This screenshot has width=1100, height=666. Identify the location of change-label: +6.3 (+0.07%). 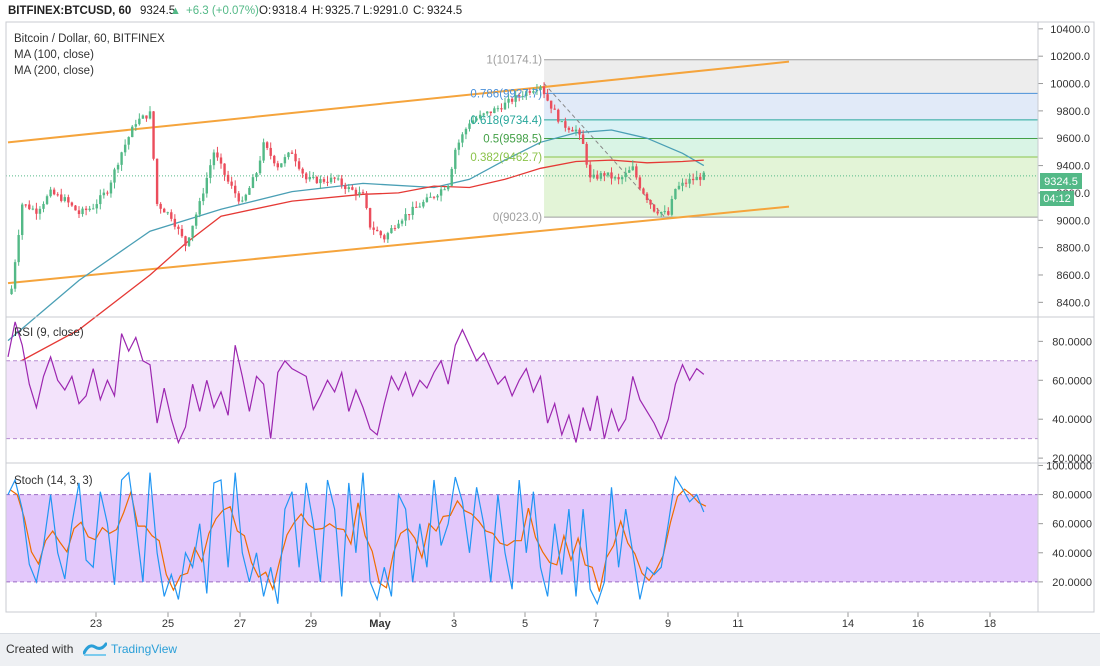
(222, 11).